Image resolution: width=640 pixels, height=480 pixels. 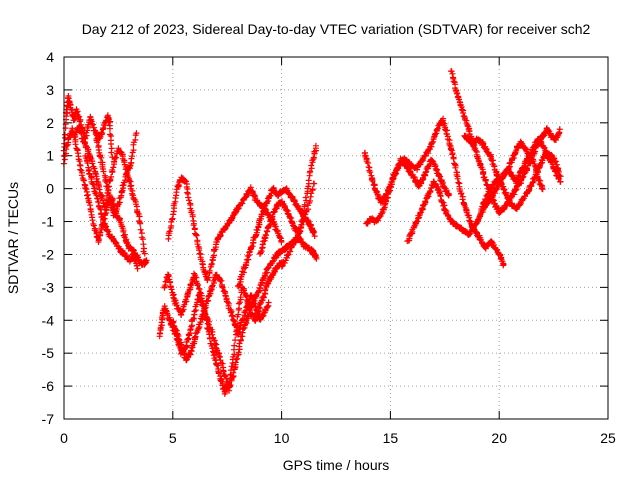 What do you see at coordinates (48, 353) in the screenshot?
I see `y-tick-label: -5` at bounding box center [48, 353].